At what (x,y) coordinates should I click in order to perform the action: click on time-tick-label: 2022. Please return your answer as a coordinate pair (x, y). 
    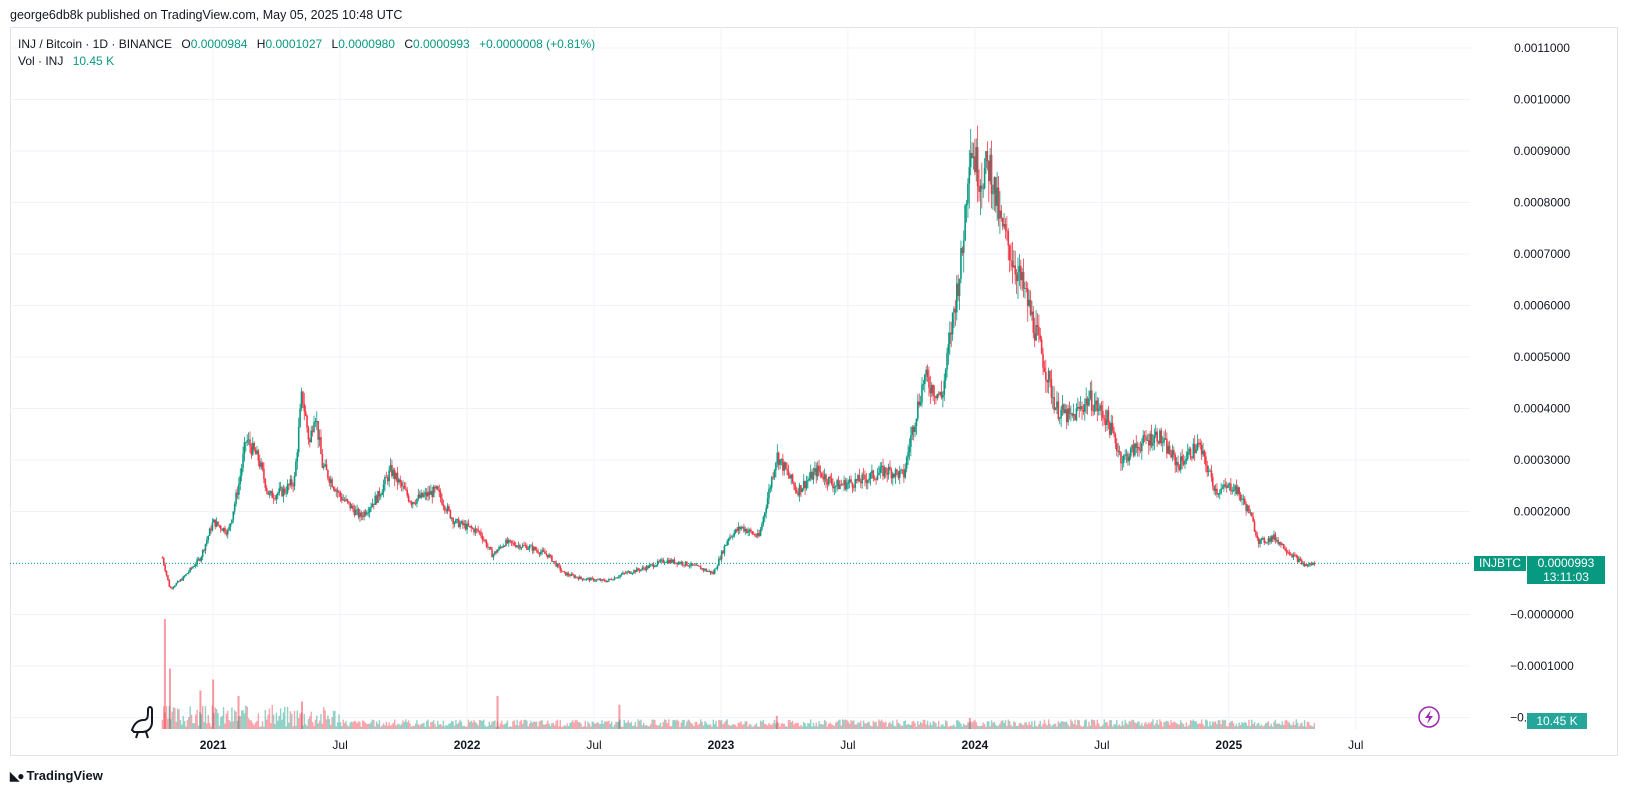
    Looking at the image, I should click on (467, 745).